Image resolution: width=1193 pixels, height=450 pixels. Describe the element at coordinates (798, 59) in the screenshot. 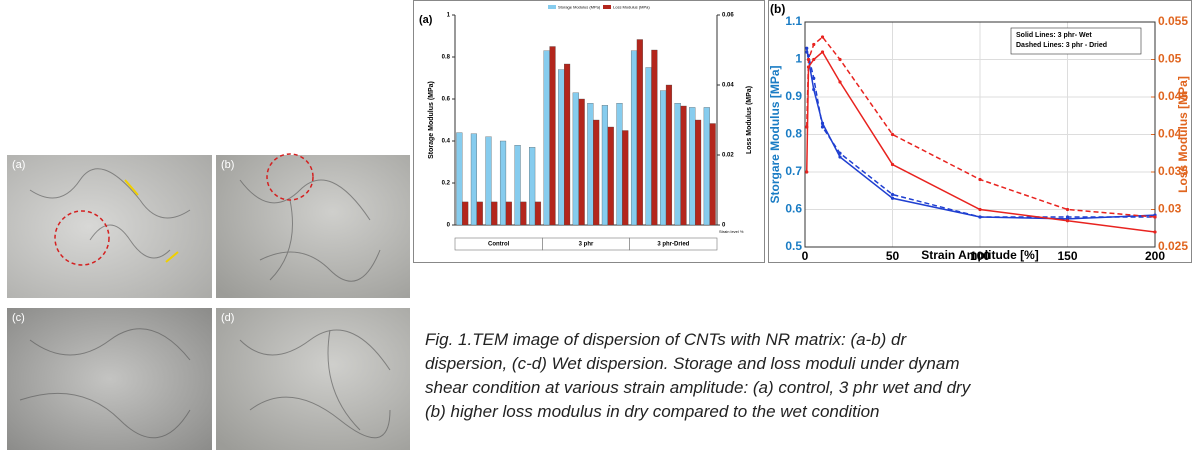

I see `y-tick-label: 1` at that location.